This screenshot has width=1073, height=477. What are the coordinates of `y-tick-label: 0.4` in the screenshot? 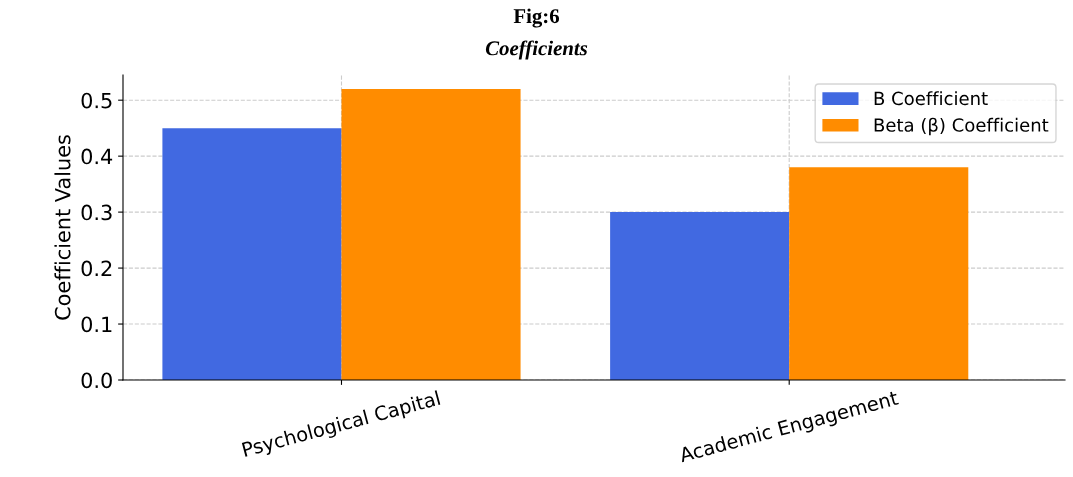 It's located at (97, 156).